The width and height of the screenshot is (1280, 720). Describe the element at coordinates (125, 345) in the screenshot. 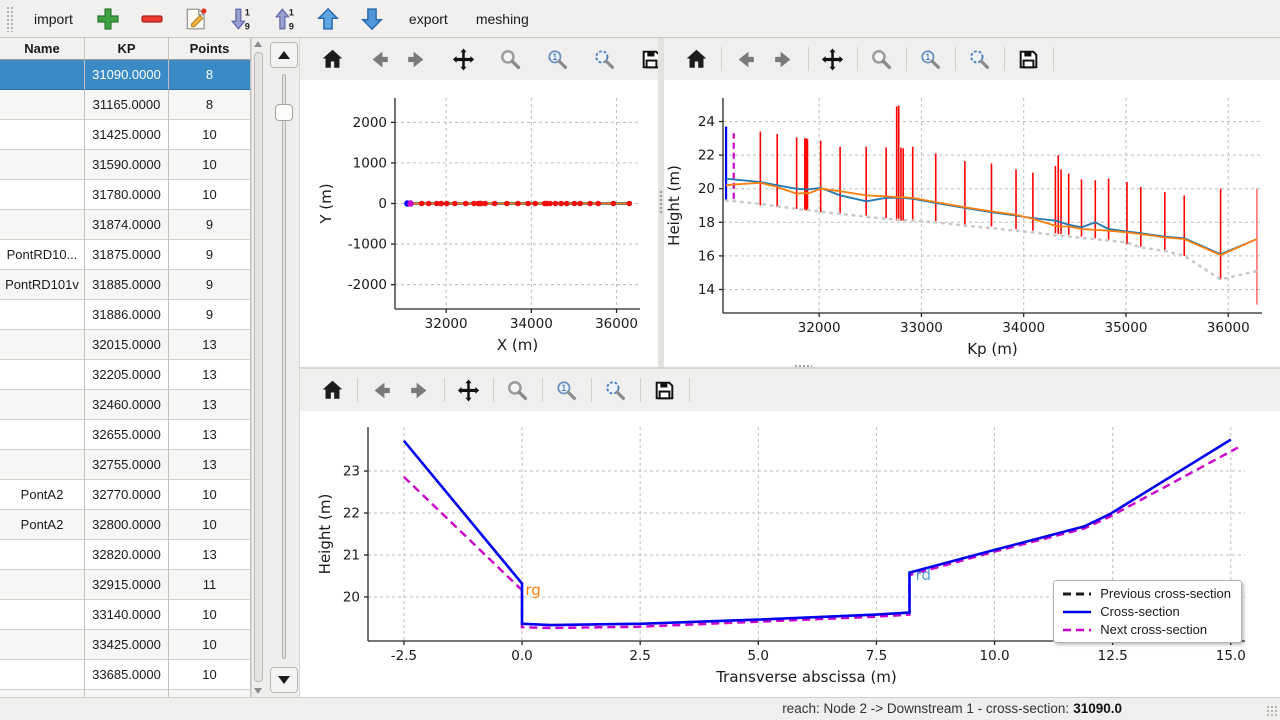

I see `table-row: 32015.0000 13` at that location.